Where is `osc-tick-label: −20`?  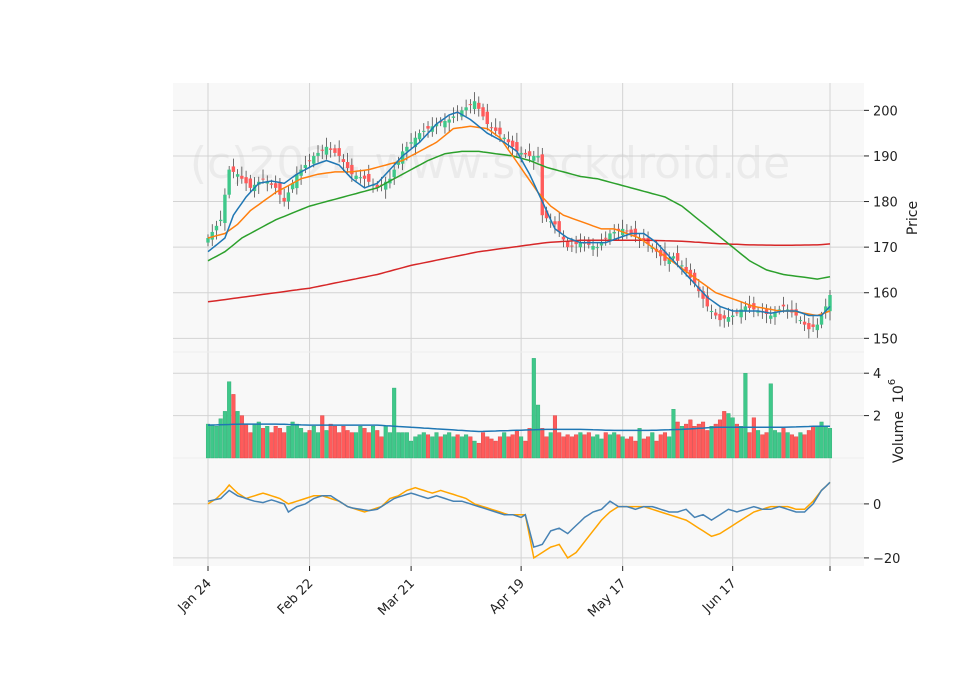 osc-tick-label: −20 is located at coordinates (886, 559).